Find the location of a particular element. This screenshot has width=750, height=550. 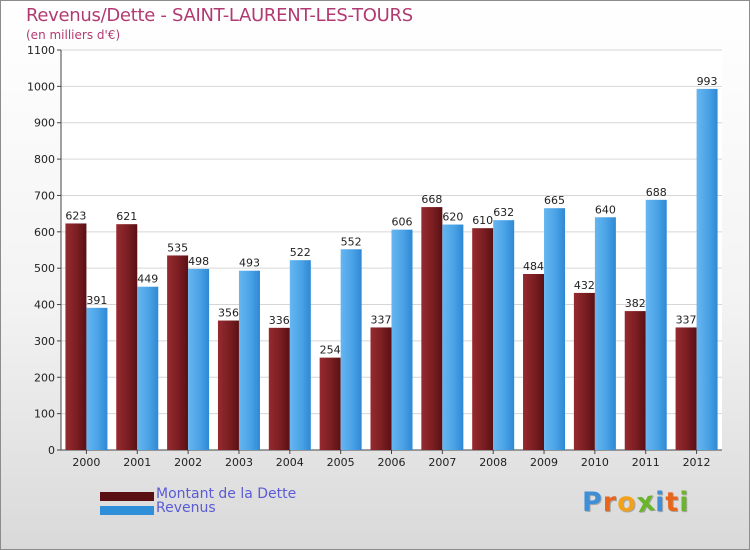

data-label-revenus-2002: 498 is located at coordinates (198, 261).